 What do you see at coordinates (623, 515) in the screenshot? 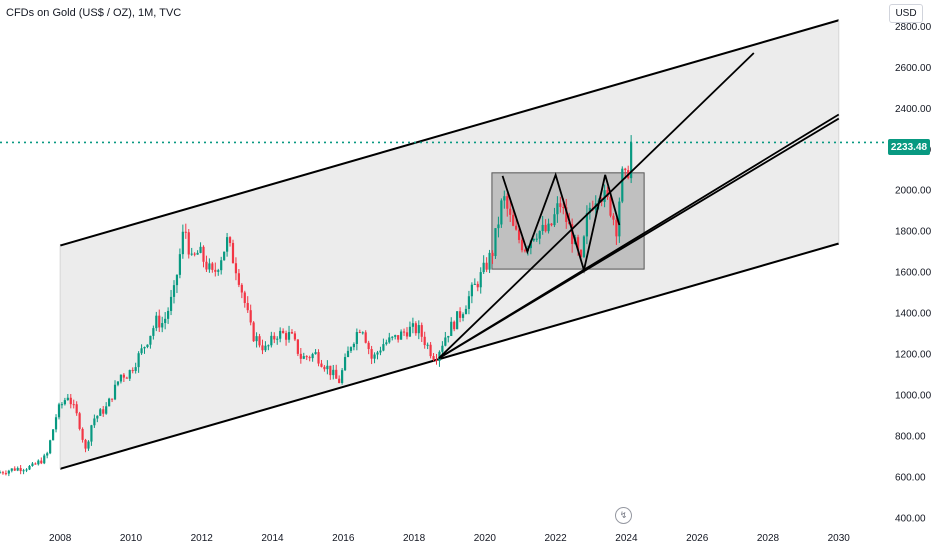
I see `flash-icon: ↯` at bounding box center [623, 515].